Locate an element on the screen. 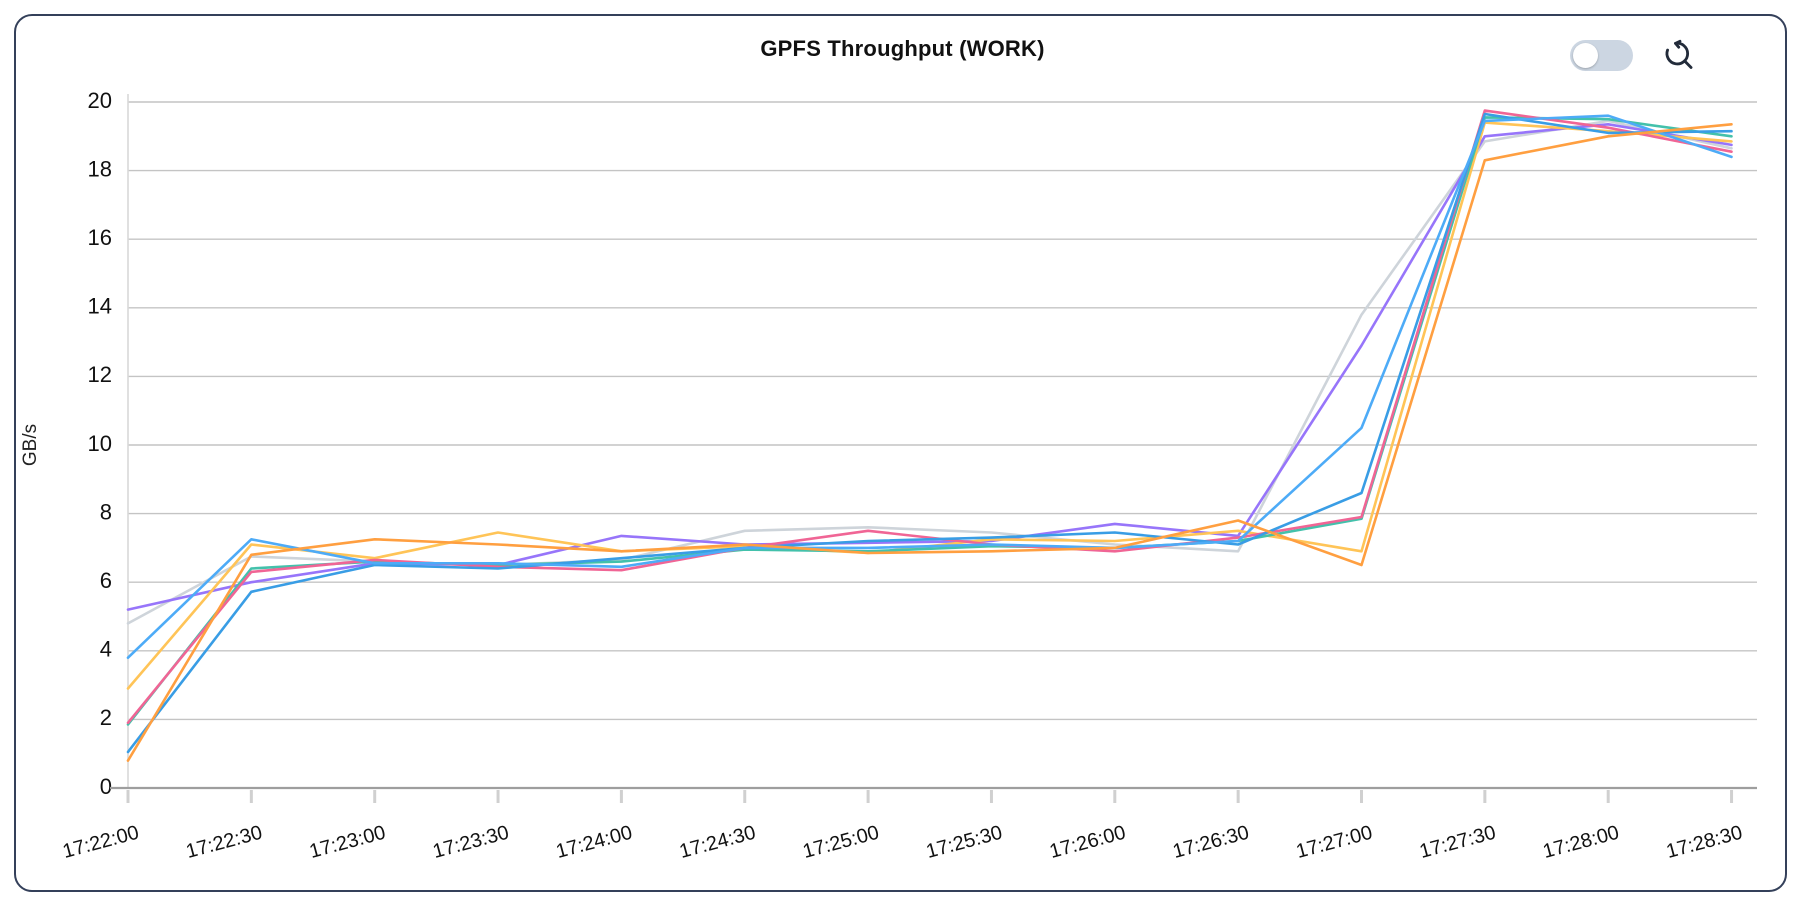 The height and width of the screenshot is (910, 1805). y-tick-label: 16 is located at coordinates (100, 237).